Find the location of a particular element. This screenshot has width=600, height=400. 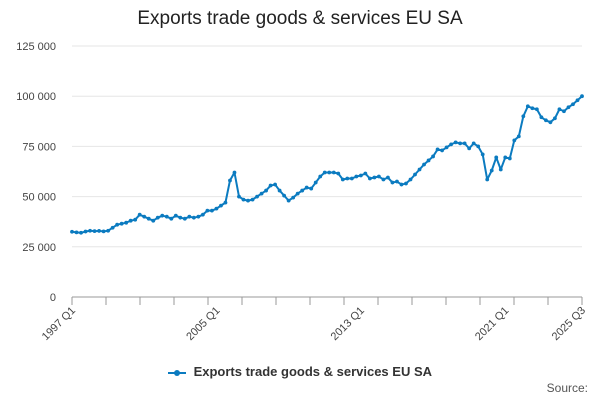

legend: Exports trade goods & services EU SA is located at coordinates (300, 371).